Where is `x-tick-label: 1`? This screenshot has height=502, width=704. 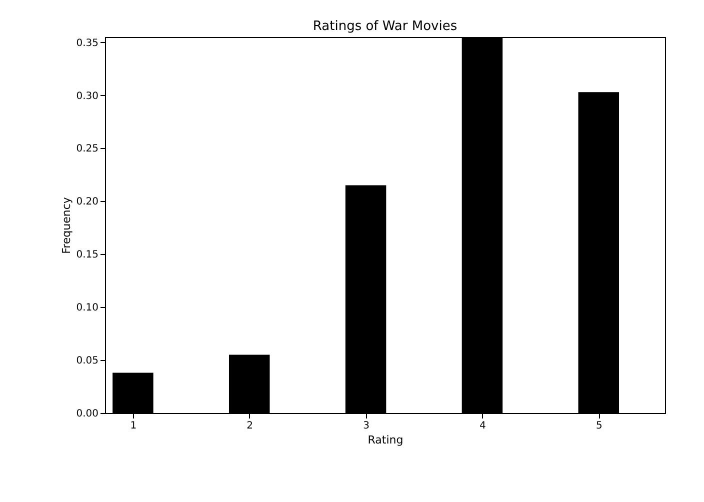 x-tick-label: 1 is located at coordinates (133, 426).